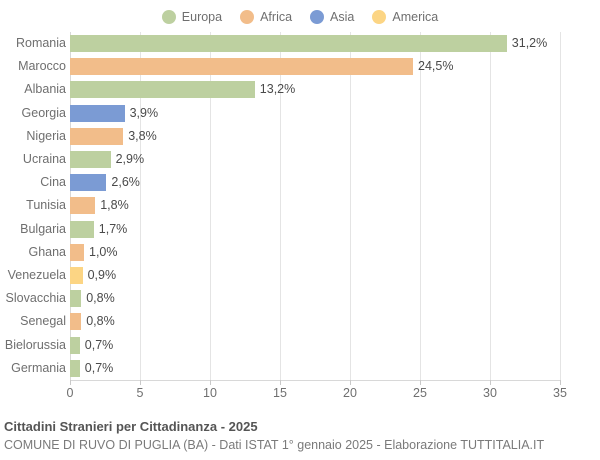  I want to click on bar-bulgaria, so click(82, 229).